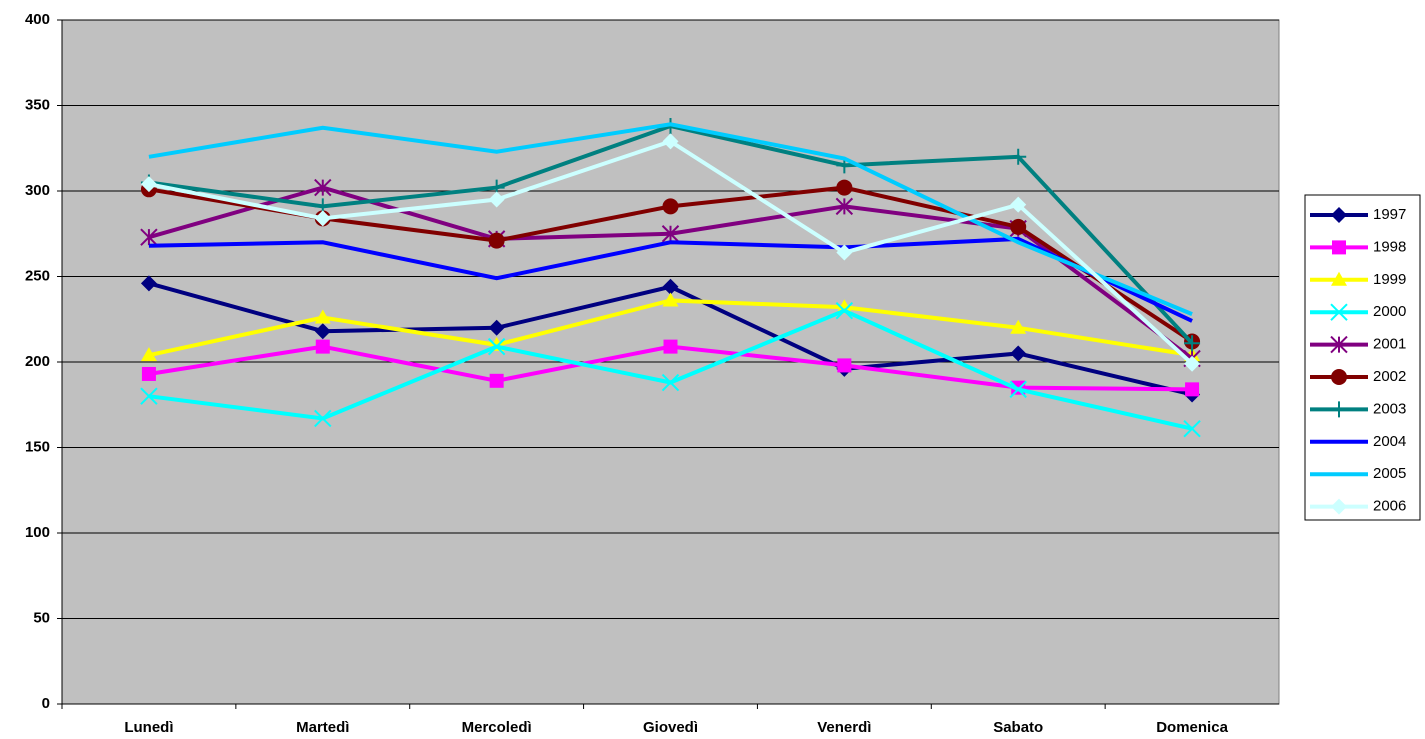 The image size is (1425, 739). What do you see at coordinates (1389, 408) in the screenshot?
I see `legend-label: 2003` at bounding box center [1389, 408].